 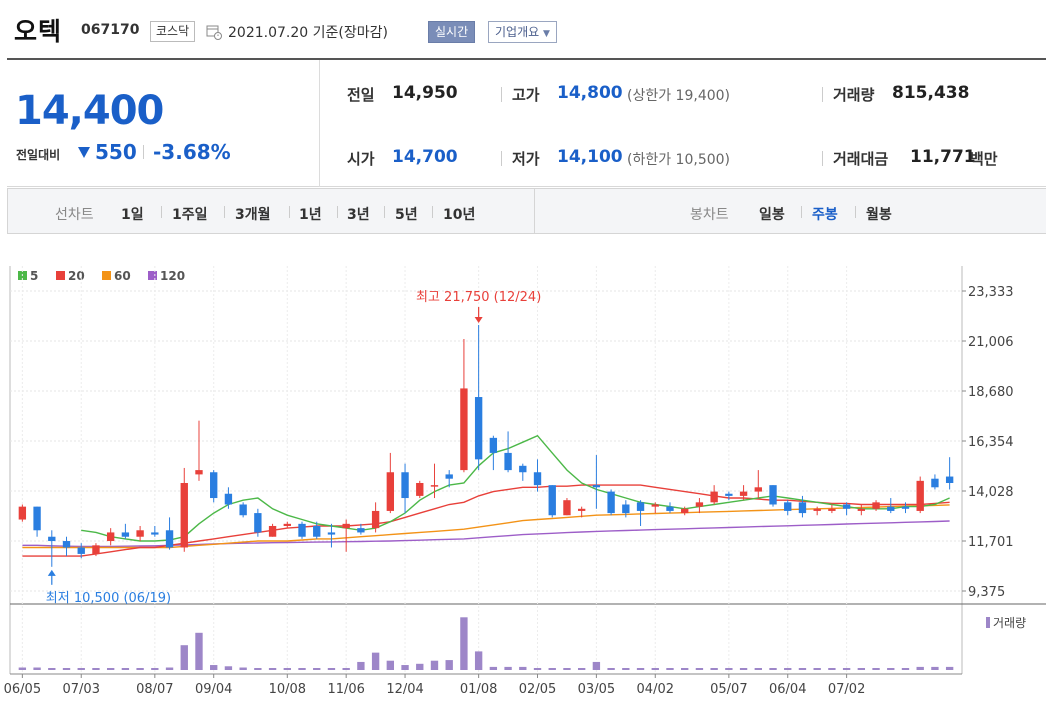 I want to click on candle-daily: 일봉, so click(x=772, y=215).